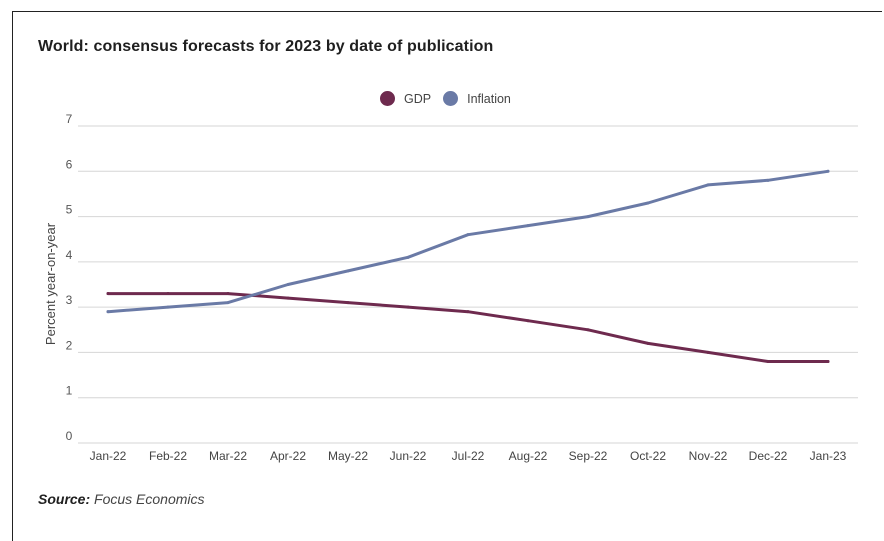  Describe the element at coordinates (69, 210) in the screenshot. I see `y-tick-label: 5` at that location.